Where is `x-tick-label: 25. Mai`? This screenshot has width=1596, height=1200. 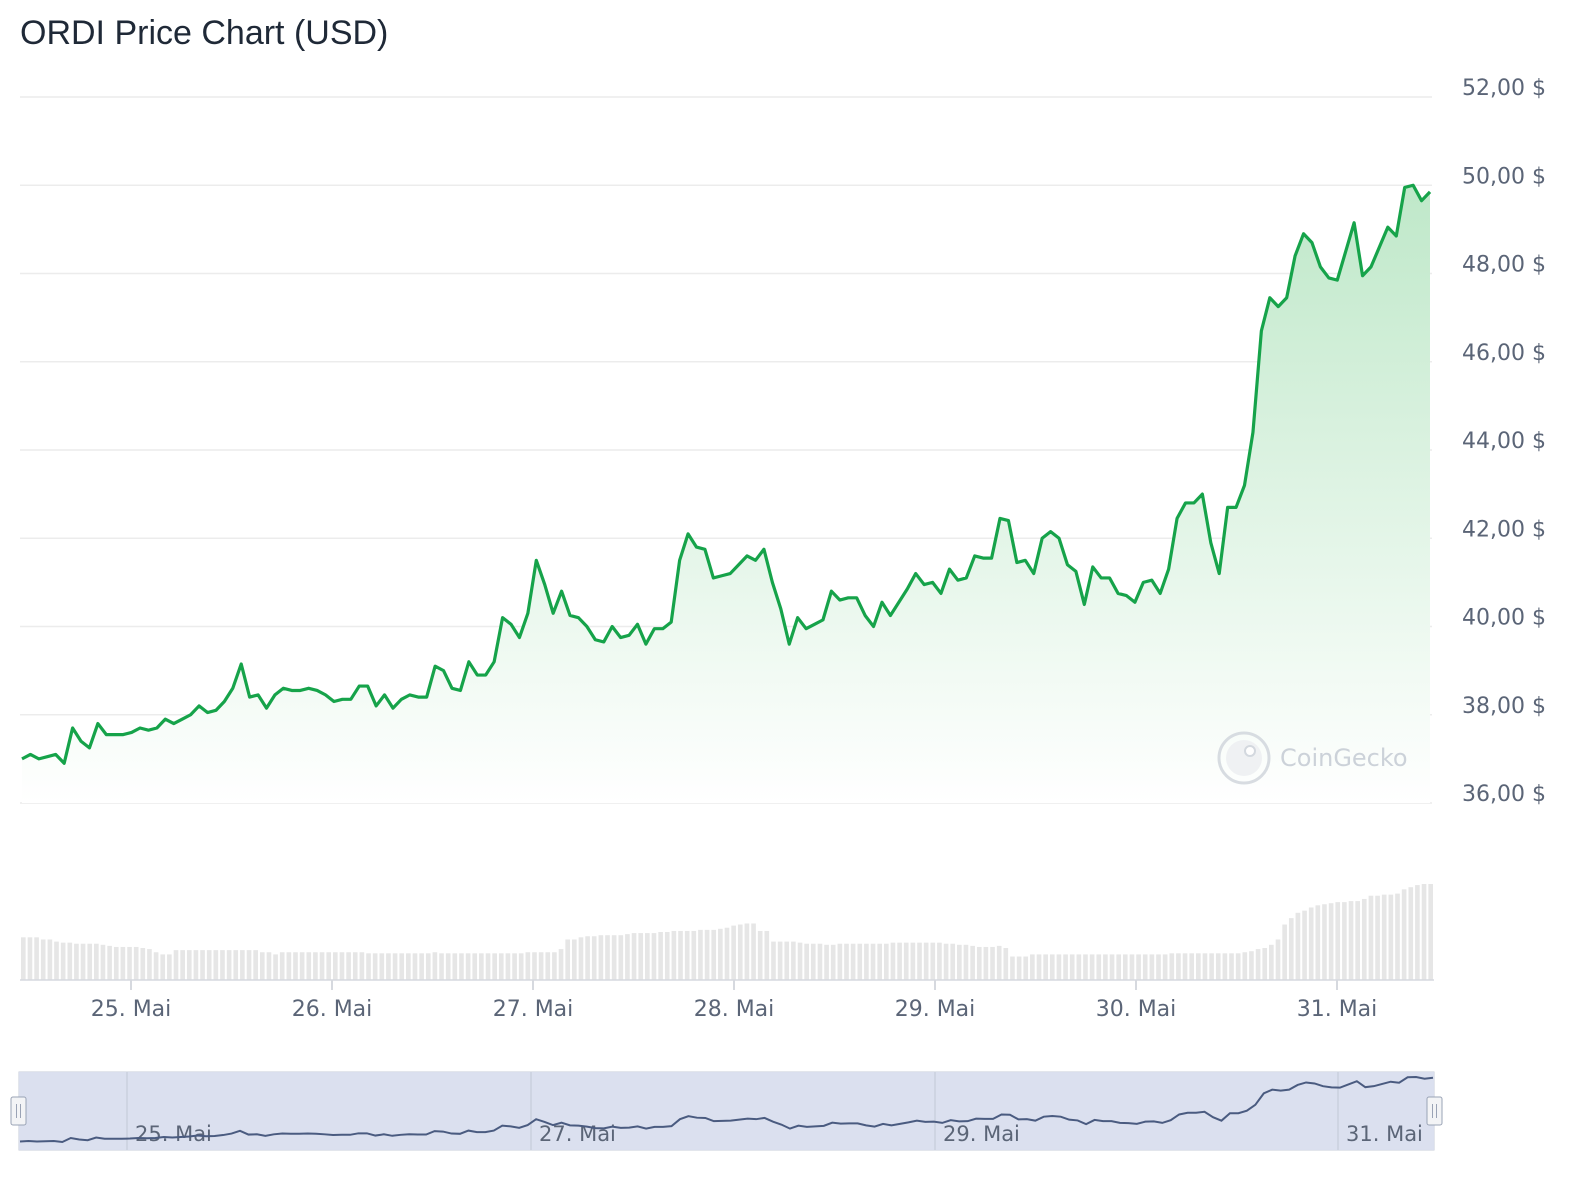
x-tick-label: 25. Mai is located at coordinates (131, 1009).